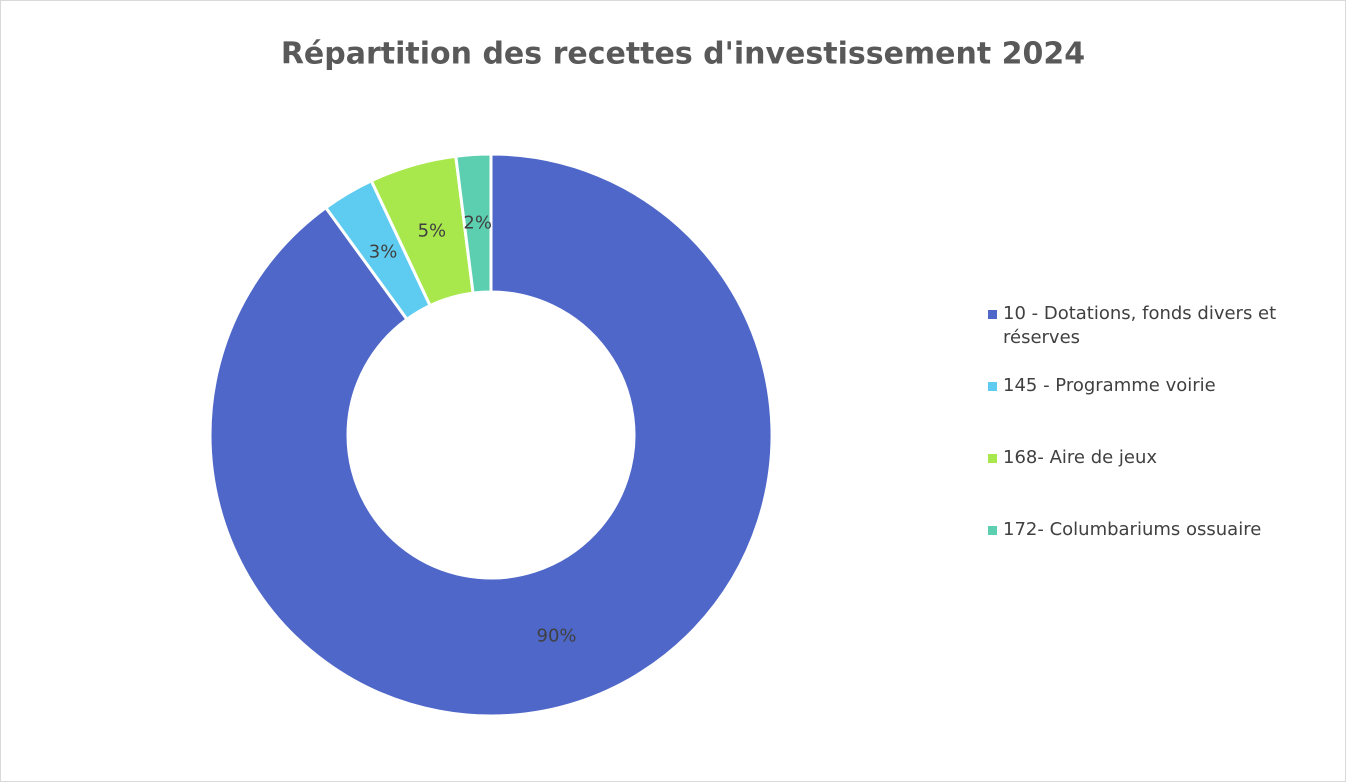 This screenshot has width=1346, height=782. I want to click on data-label: 5%, so click(432, 230).